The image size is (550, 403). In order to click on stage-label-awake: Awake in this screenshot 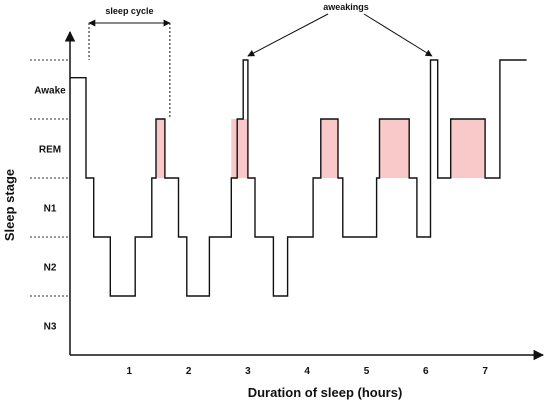, I will do `click(50, 91)`.